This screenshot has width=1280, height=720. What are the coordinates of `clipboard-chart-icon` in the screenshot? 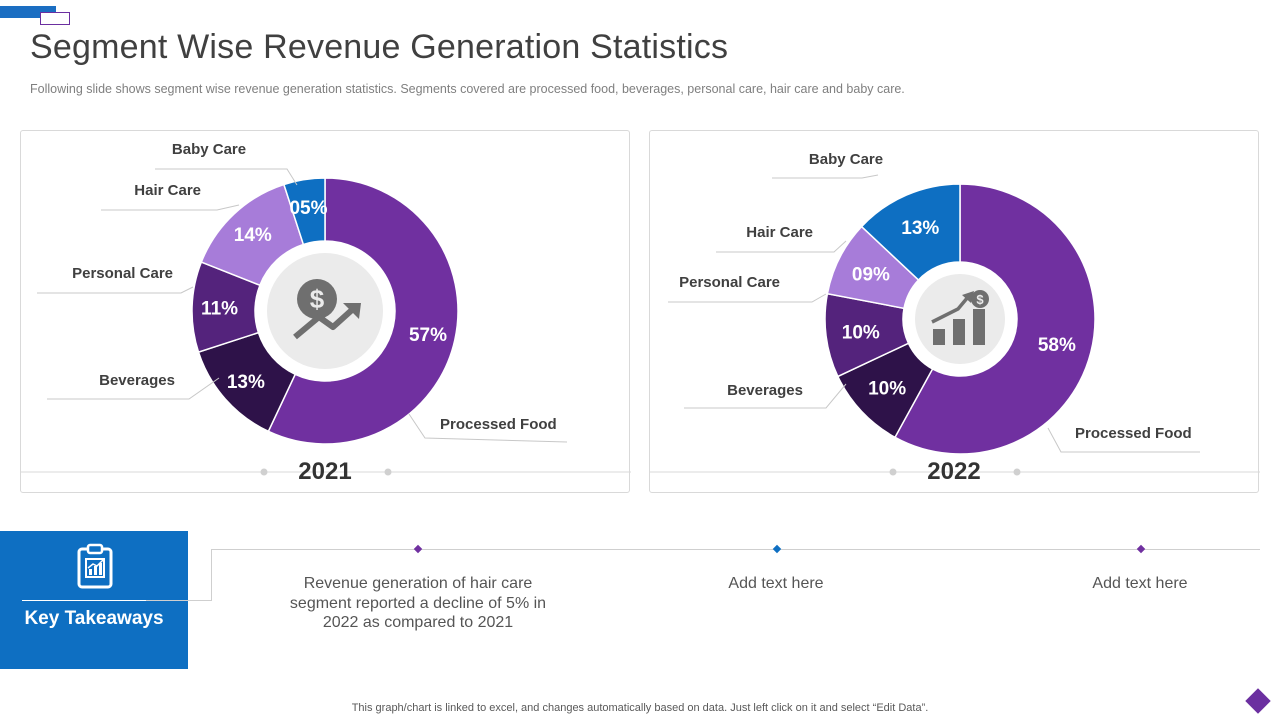 It's located at (95, 566).